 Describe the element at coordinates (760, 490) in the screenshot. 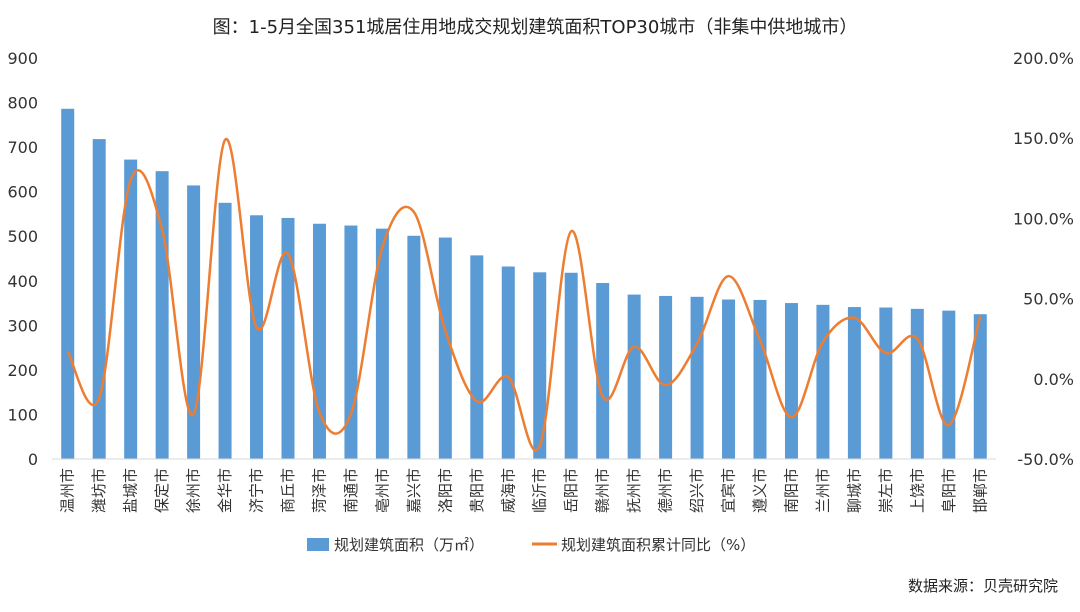

I see `x-axis-tick-label: 遵义市` at that location.